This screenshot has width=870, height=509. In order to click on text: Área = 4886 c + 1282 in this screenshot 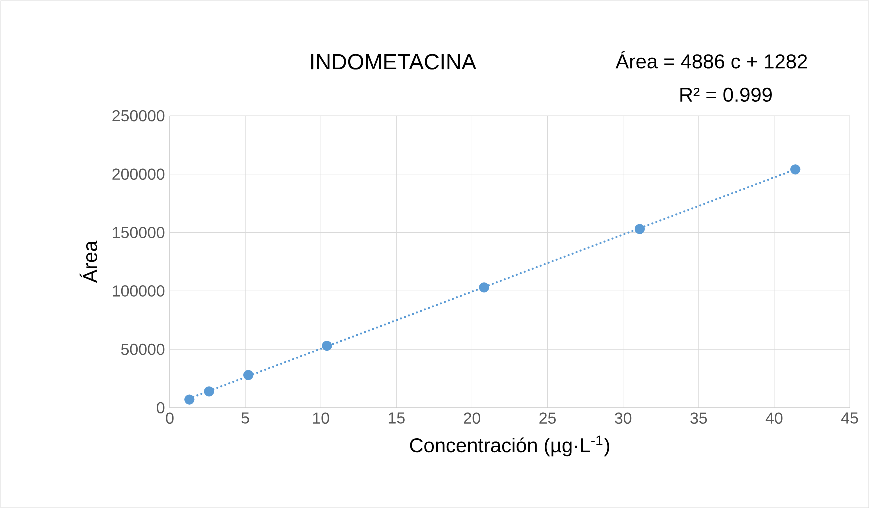, I will do `click(712, 60)`.